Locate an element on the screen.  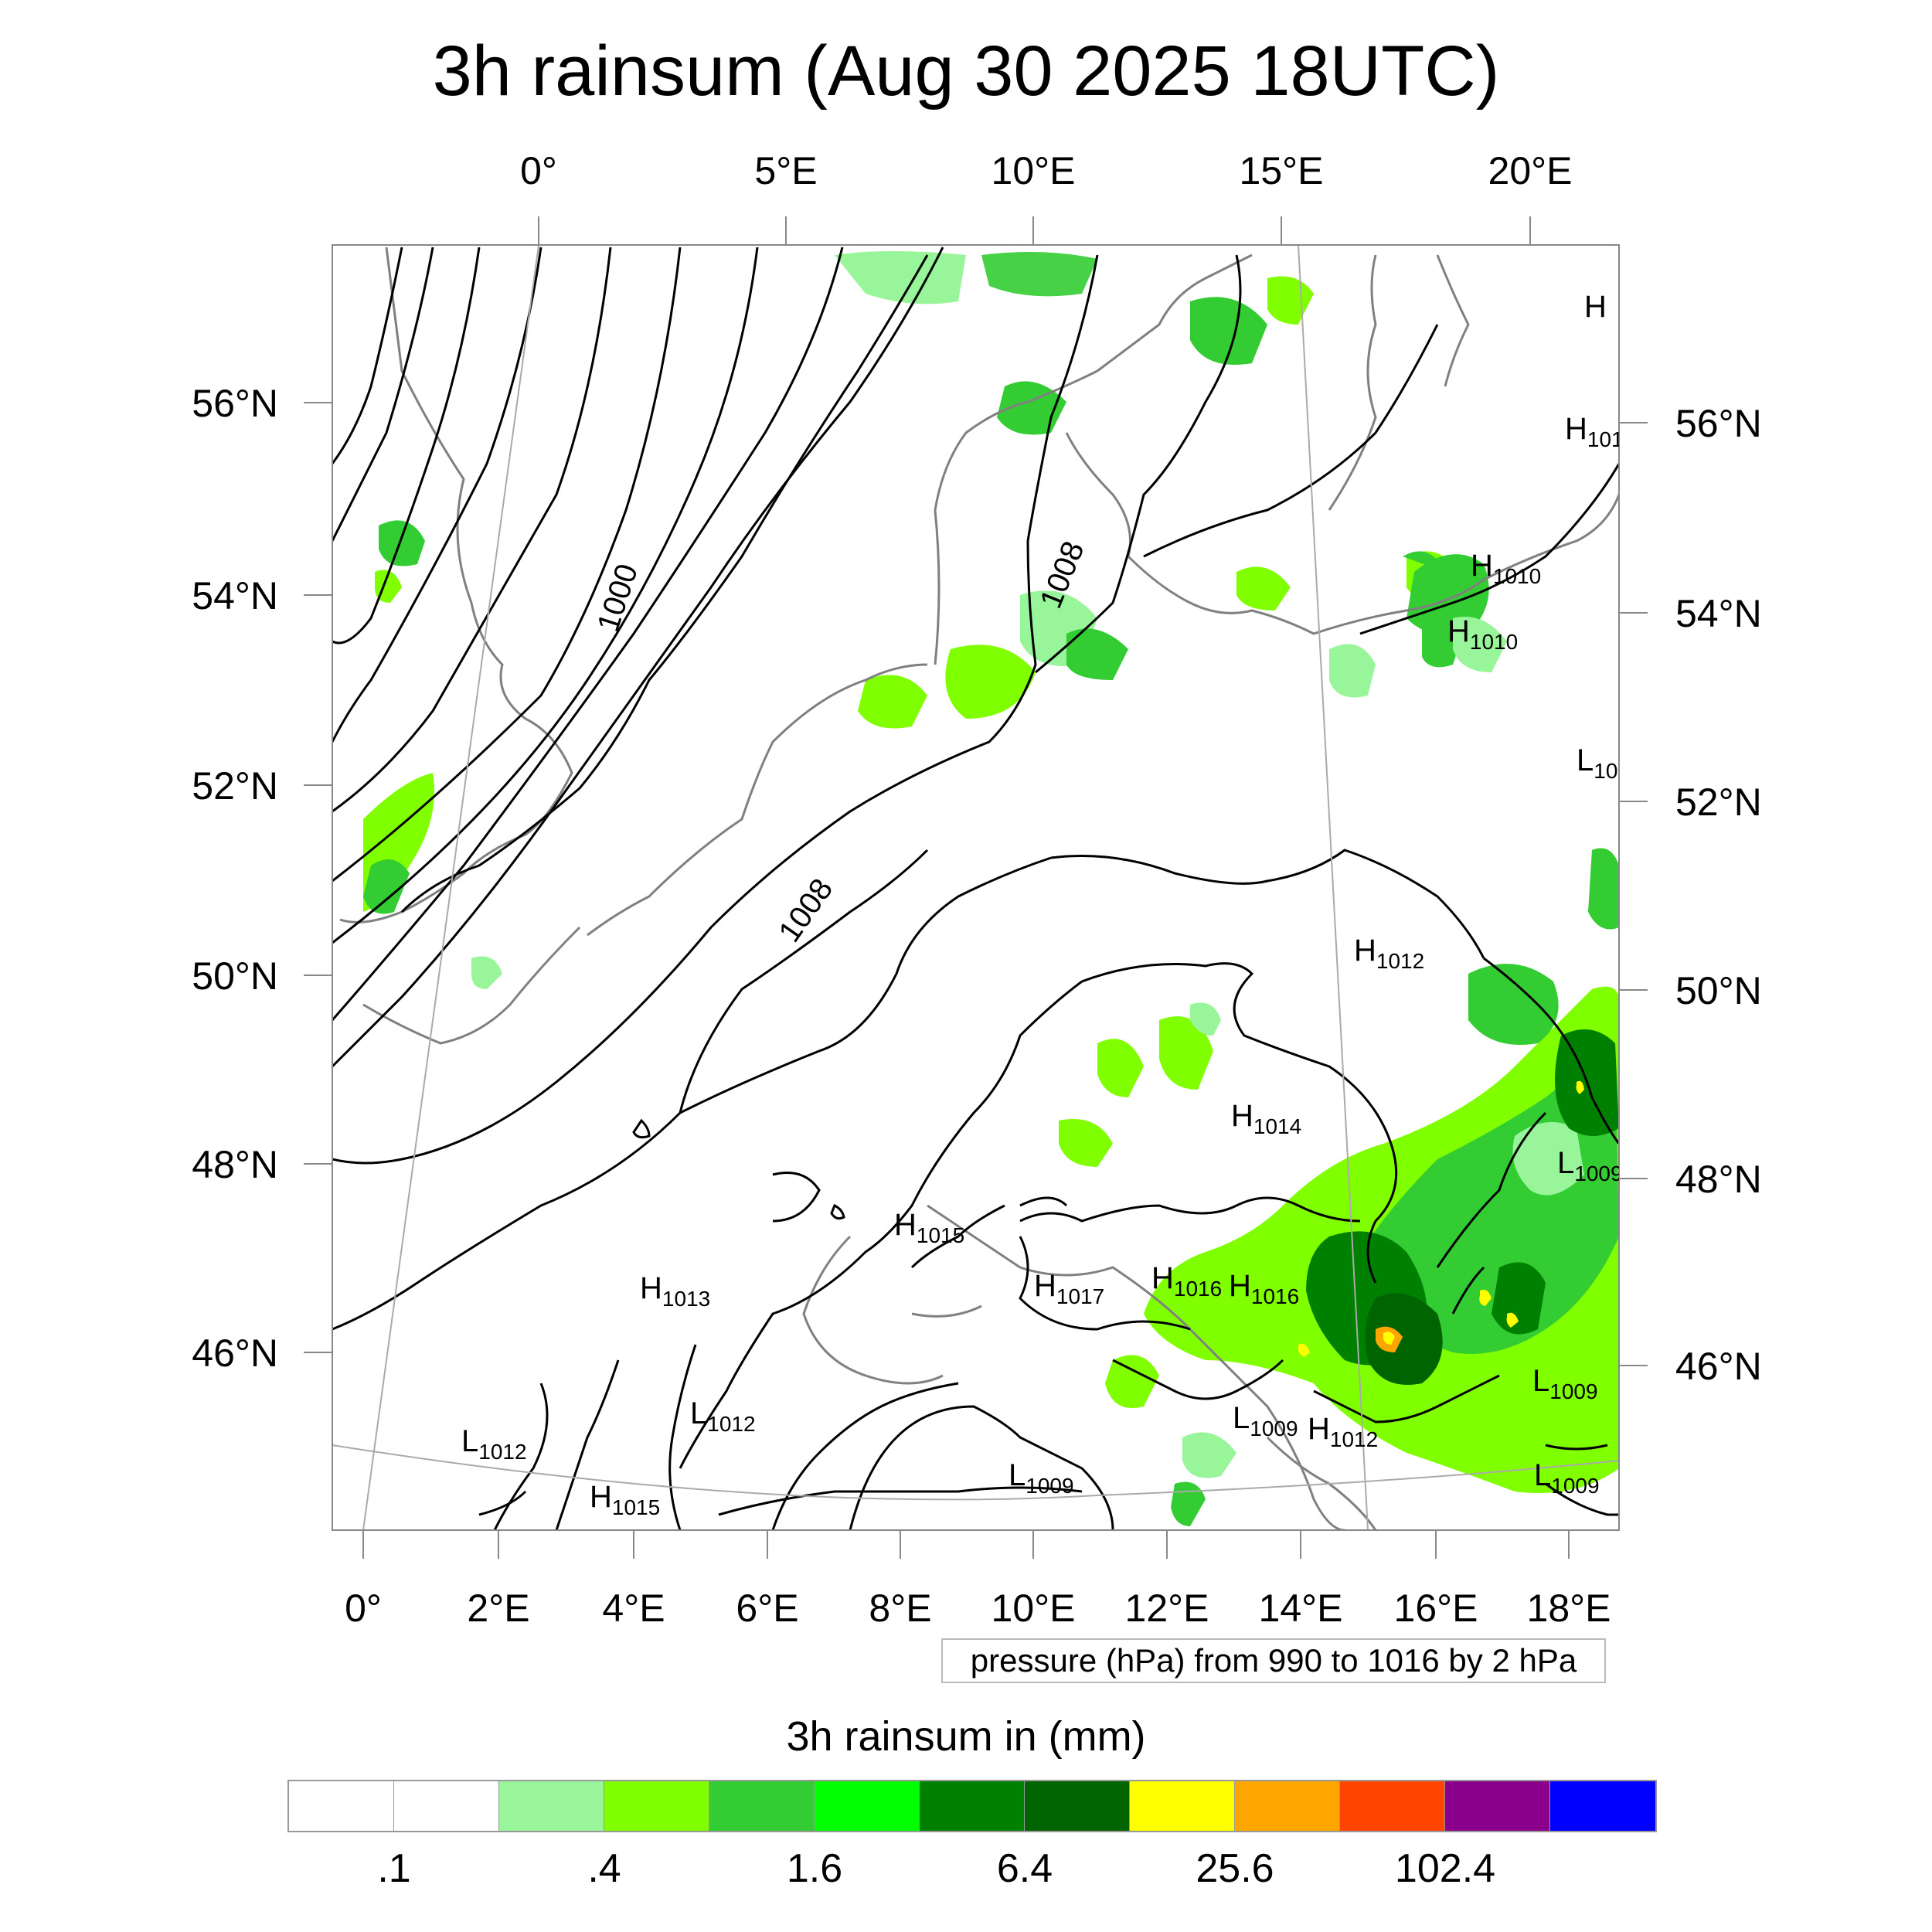
right-lat-label: 46°N is located at coordinates (1718, 1367).